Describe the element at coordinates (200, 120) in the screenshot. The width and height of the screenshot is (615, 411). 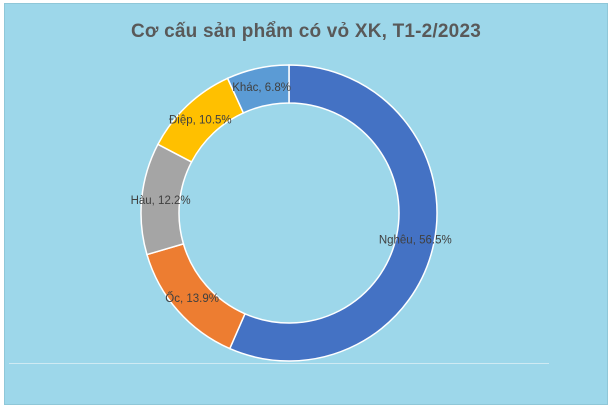
I see `slice-label-3: Điệp, 10.5%` at that location.